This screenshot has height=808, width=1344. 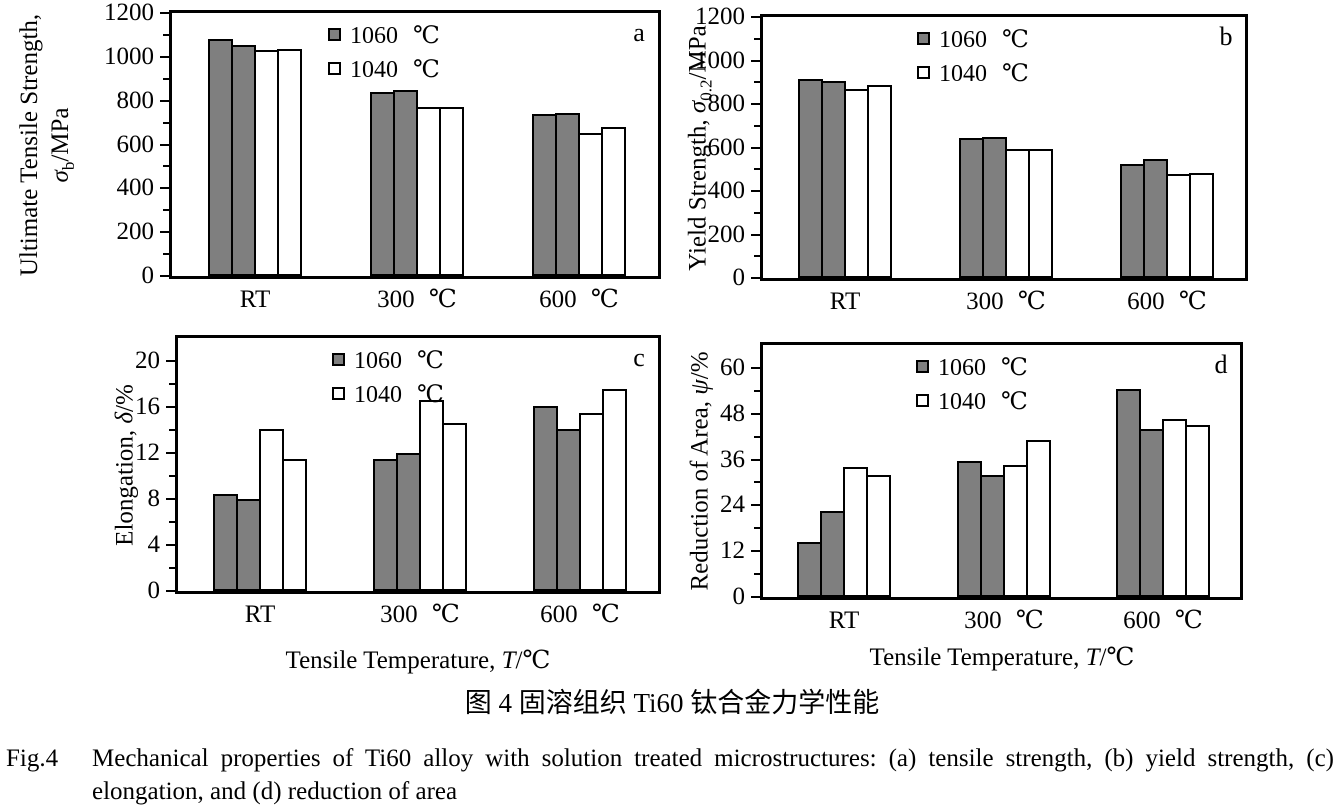 What do you see at coordinates (64, 145) in the screenshot?
I see `y-axis-label-line: σb/MPa` at bounding box center [64, 145].